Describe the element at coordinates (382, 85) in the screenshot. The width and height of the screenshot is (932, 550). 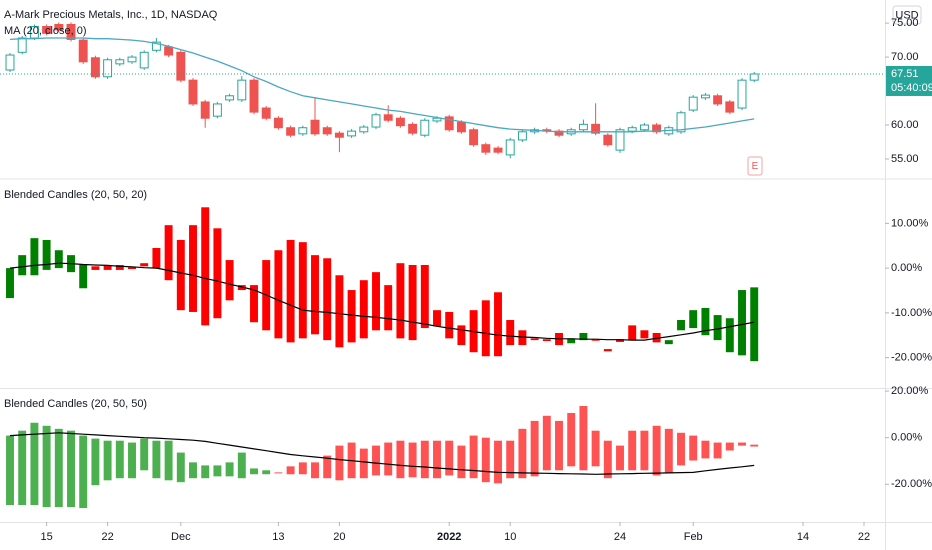
I see `ma-line` at that location.